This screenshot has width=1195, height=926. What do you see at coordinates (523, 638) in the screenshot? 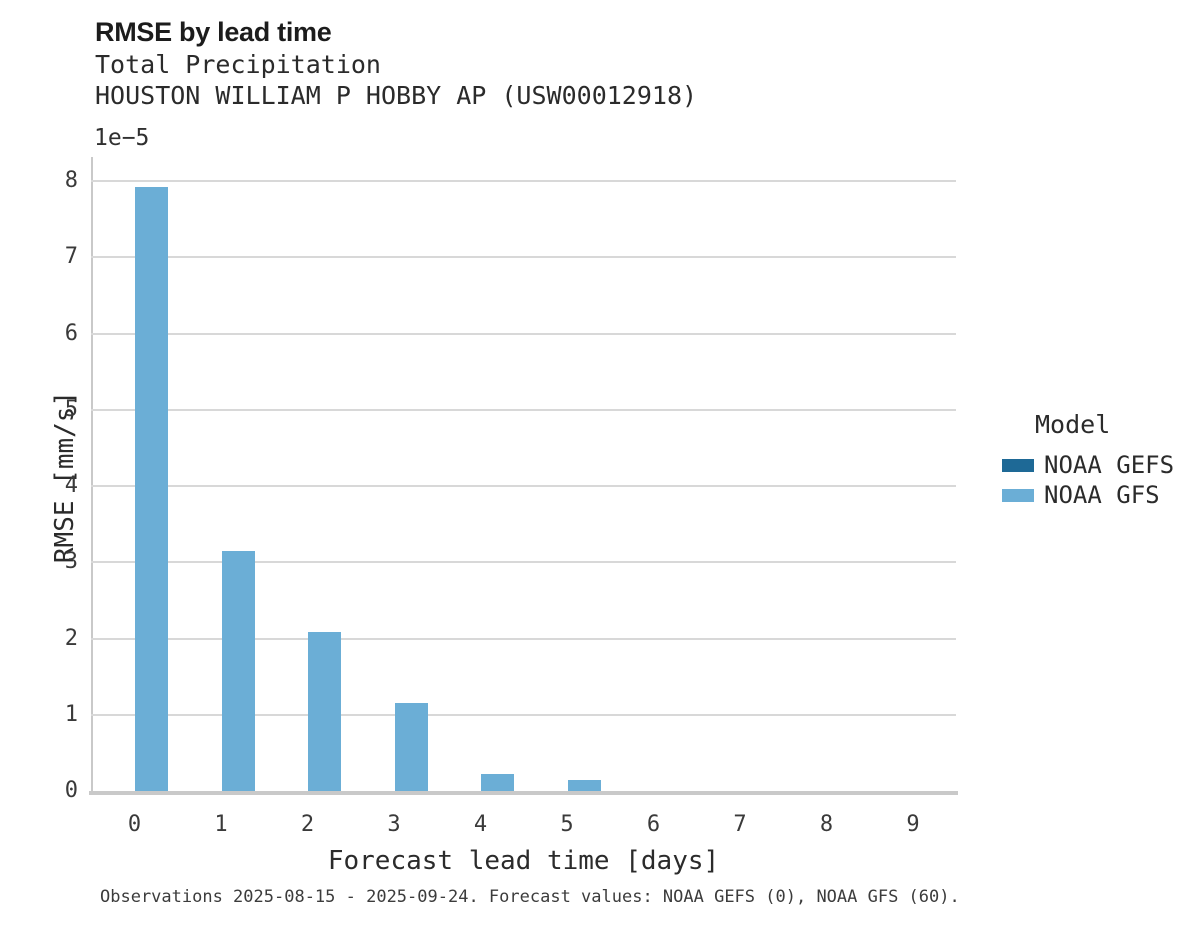
I see `gridline-y2` at bounding box center [523, 638].